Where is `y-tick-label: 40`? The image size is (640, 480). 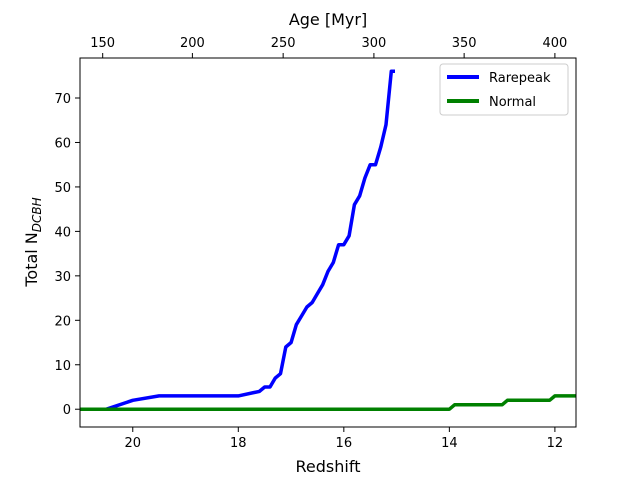
y-tick-label: 40 is located at coordinates (62, 232).